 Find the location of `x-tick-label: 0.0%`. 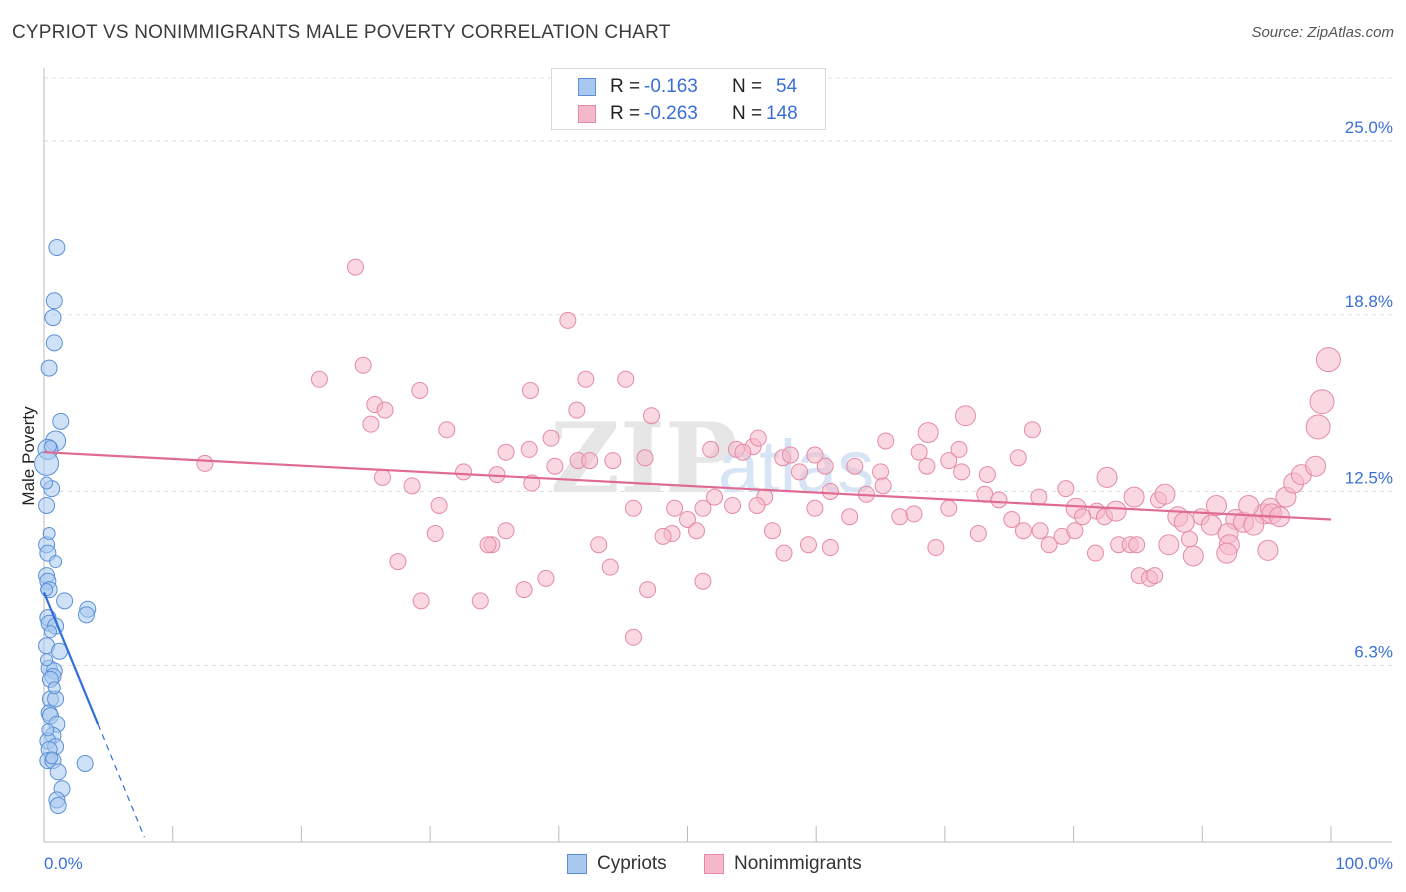

x-tick-label: 0.0% is located at coordinates (63, 863).